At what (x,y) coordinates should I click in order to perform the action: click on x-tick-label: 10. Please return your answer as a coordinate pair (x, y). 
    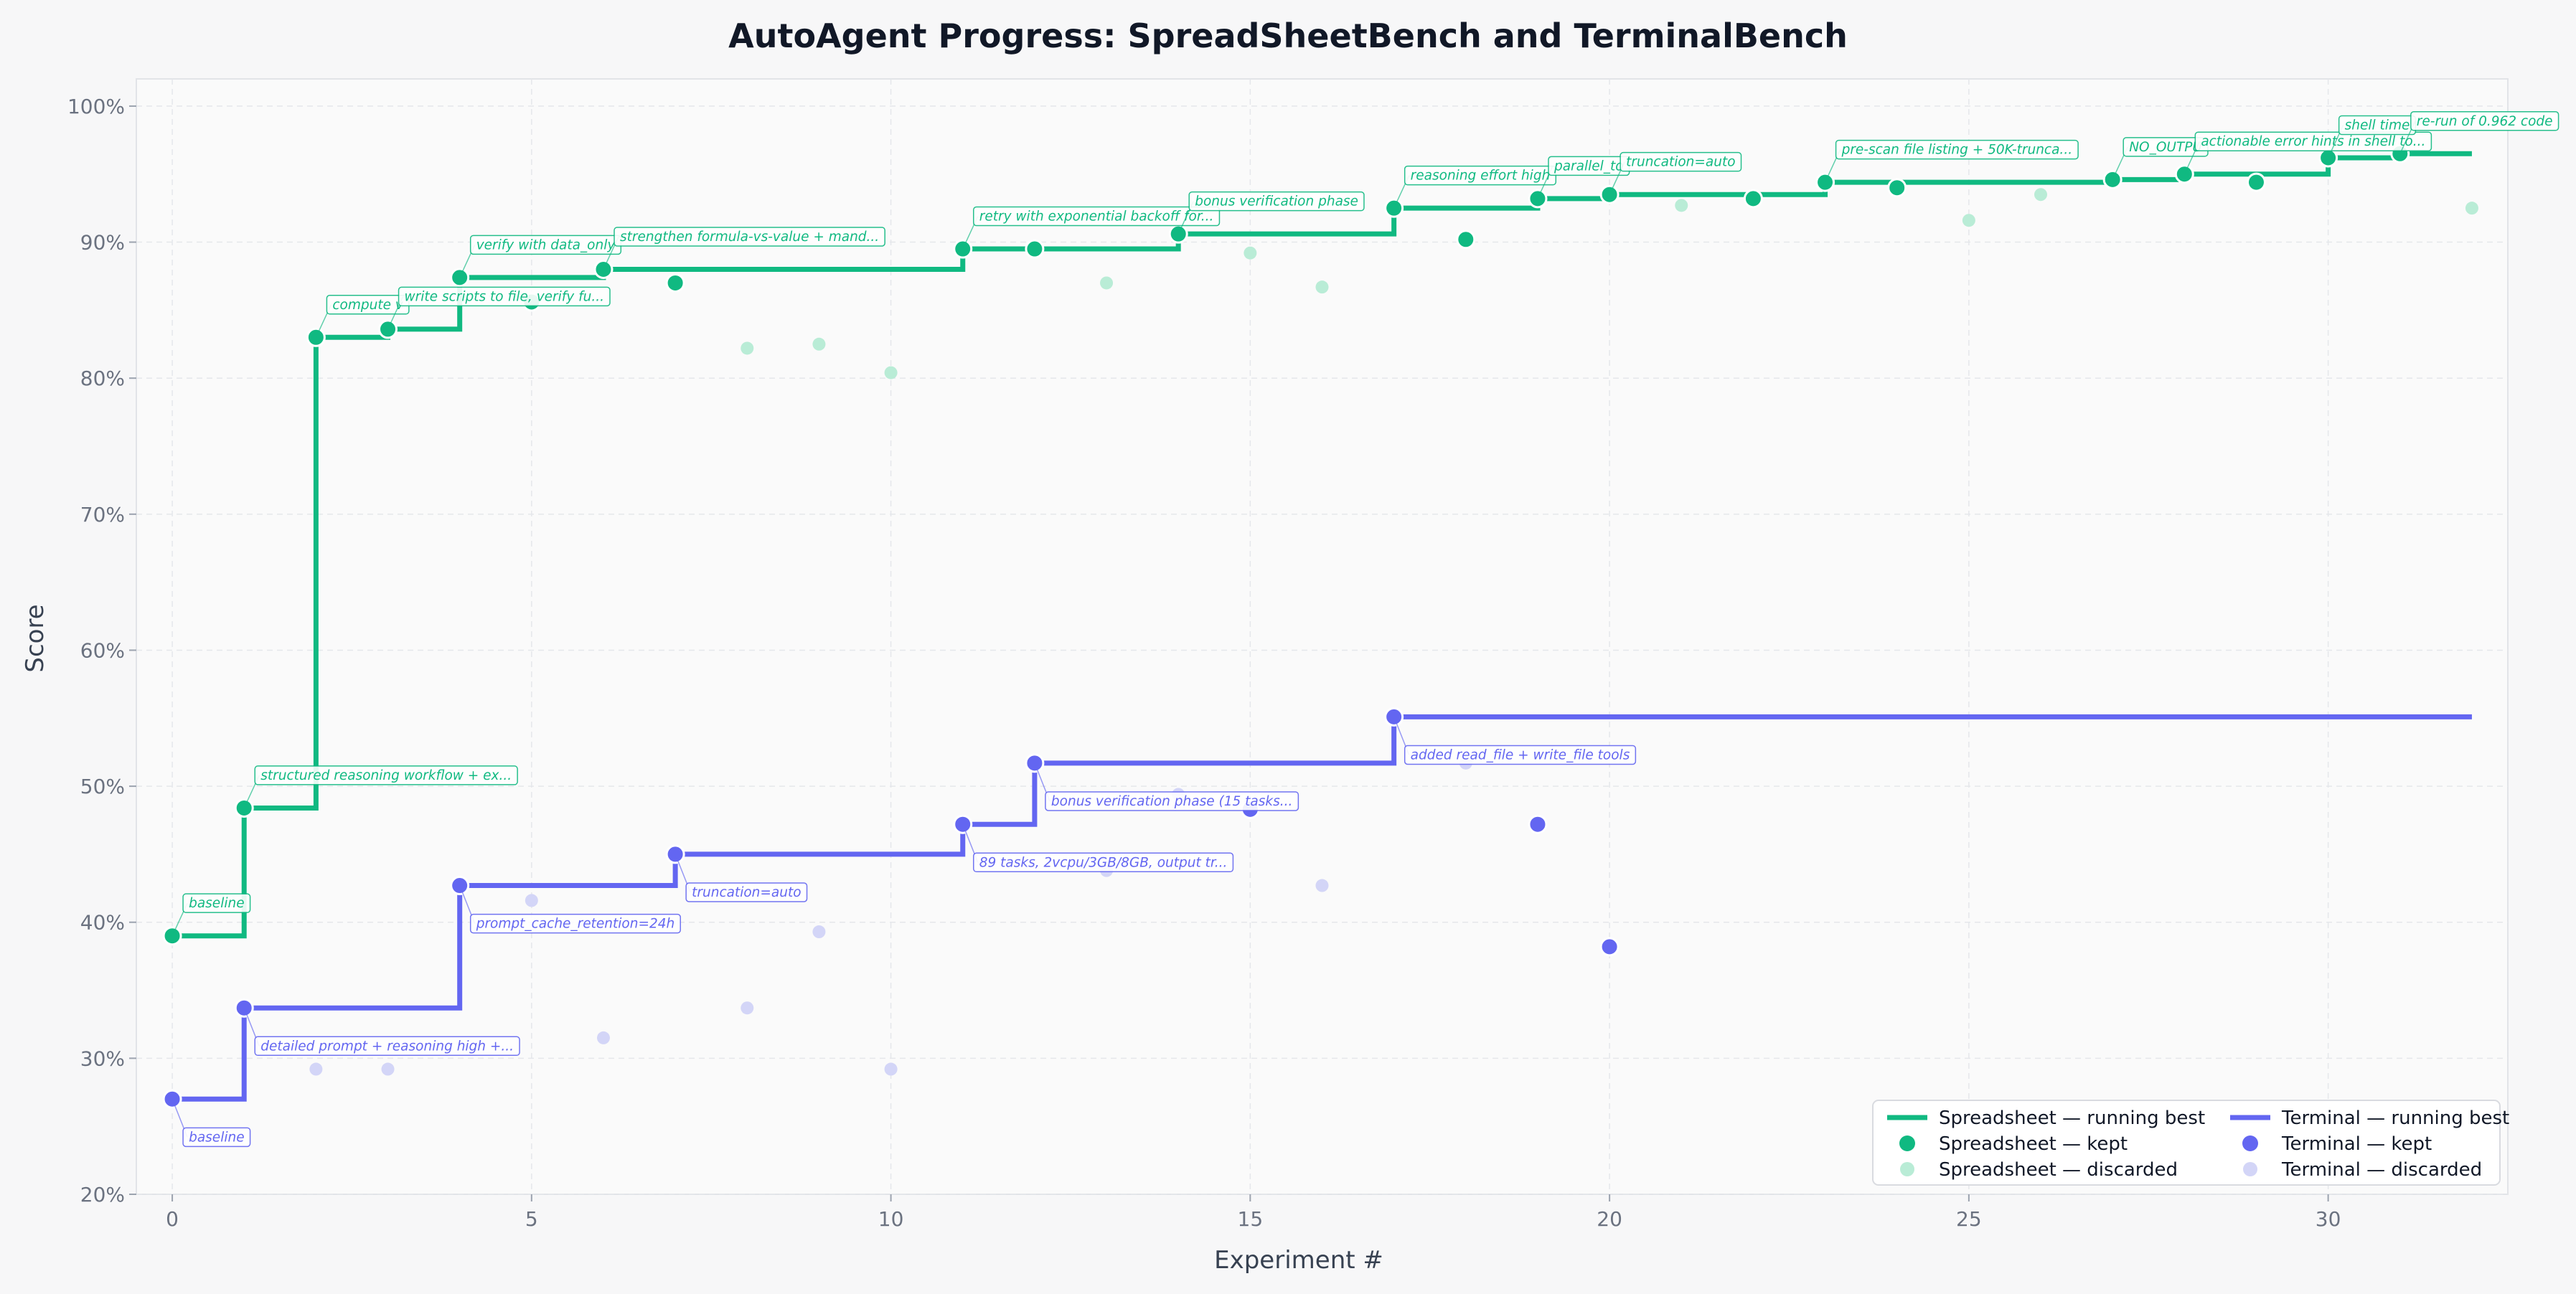
    Looking at the image, I should click on (891, 1219).